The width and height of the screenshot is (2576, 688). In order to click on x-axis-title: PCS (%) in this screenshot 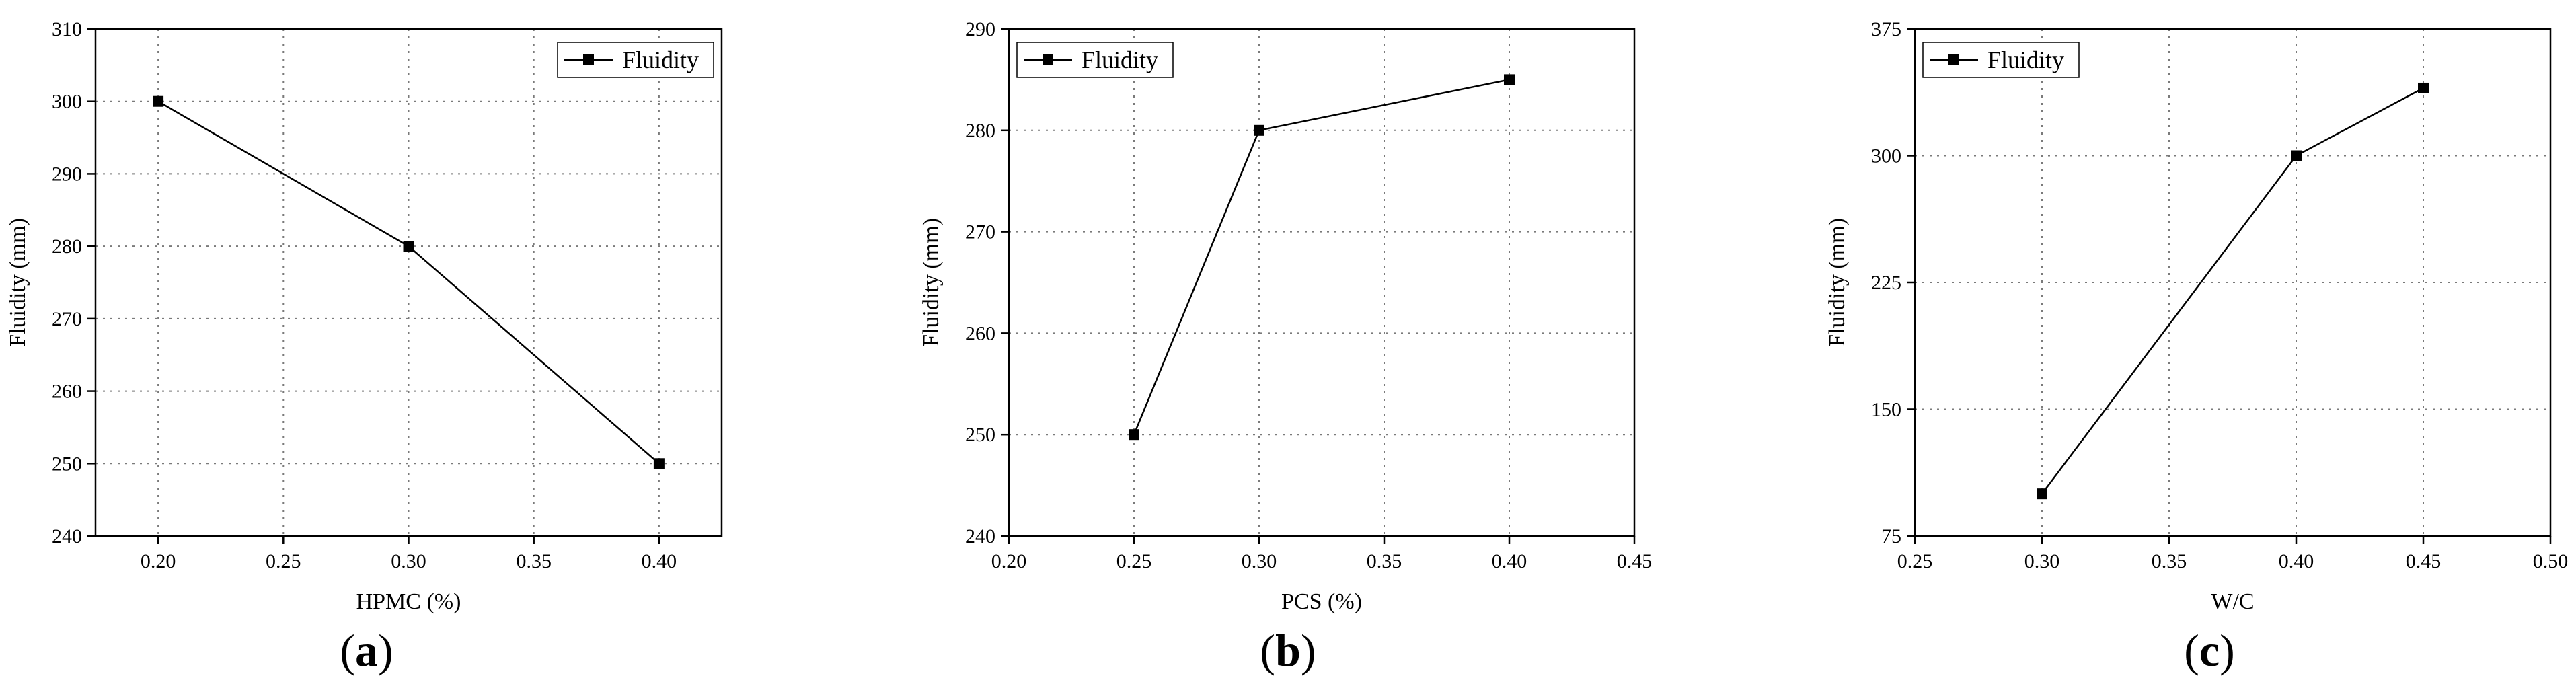, I will do `click(1321, 601)`.